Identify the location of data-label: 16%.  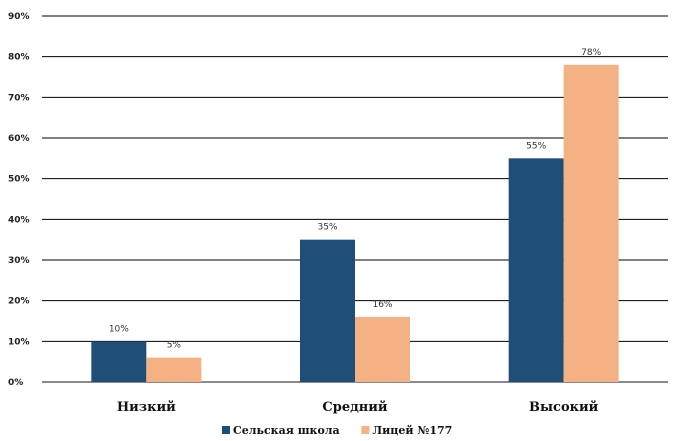
(382, 305).